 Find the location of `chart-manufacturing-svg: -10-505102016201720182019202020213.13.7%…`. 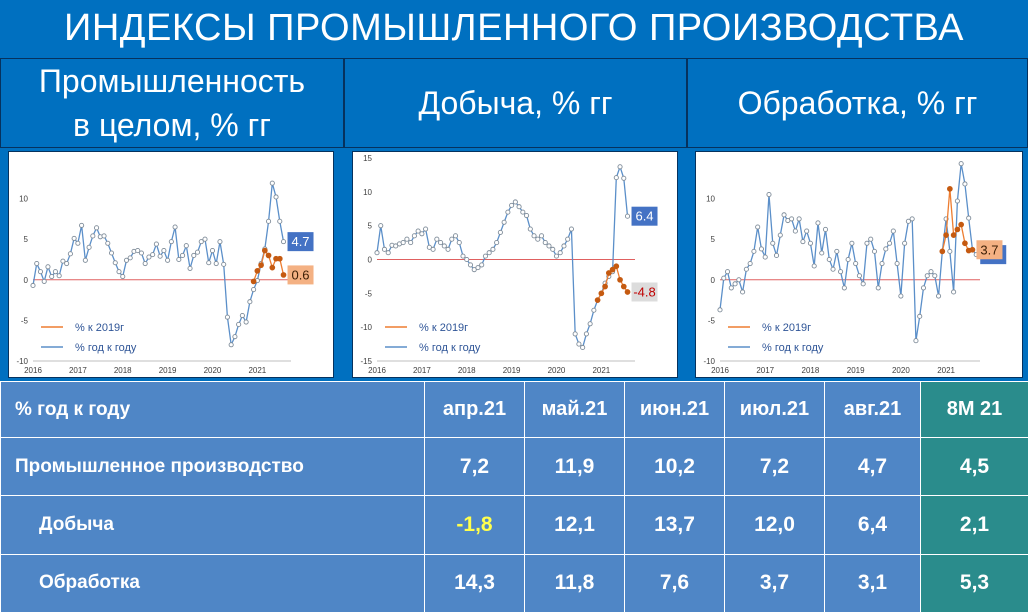

chart-manufacturing-svg: -10-505102016201720182019202020213.13.7%… is located at coordinates (855, 268).